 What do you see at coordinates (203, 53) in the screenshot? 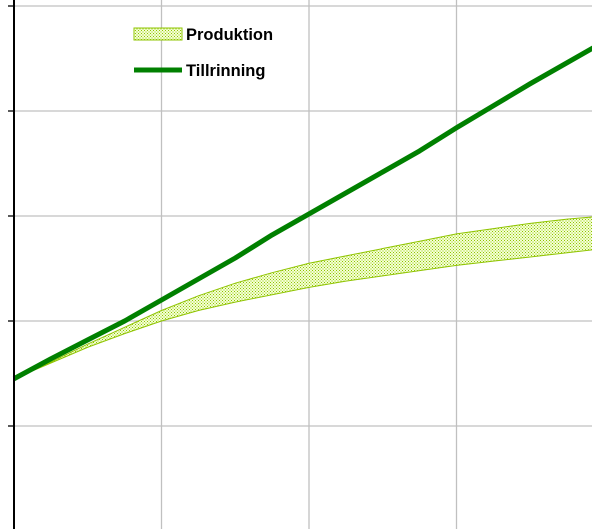
I see `legend: Produktion Tillrinning` at bounding box center [203, 53].